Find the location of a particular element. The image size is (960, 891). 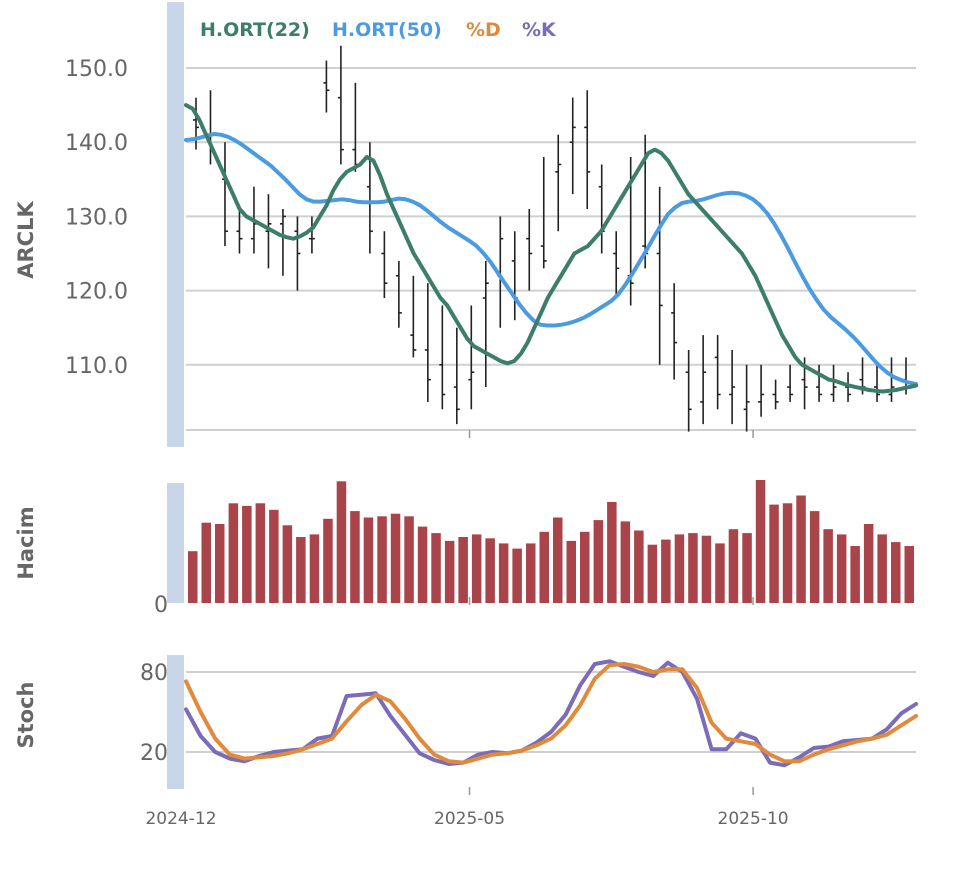

volume-panel-accent is located at coordinates (175, 543).